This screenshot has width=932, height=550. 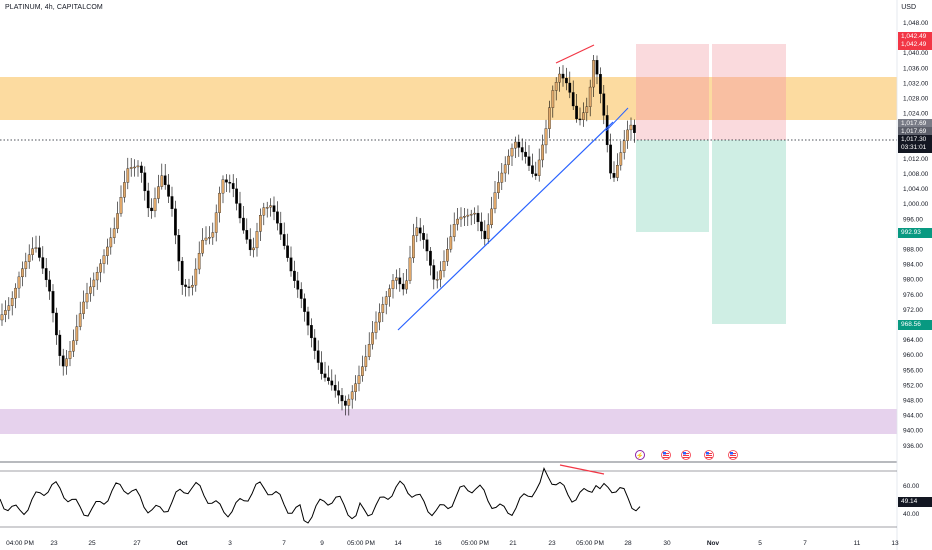 I want to click on price-label: 1,017.69, so click(x=915, y=124).